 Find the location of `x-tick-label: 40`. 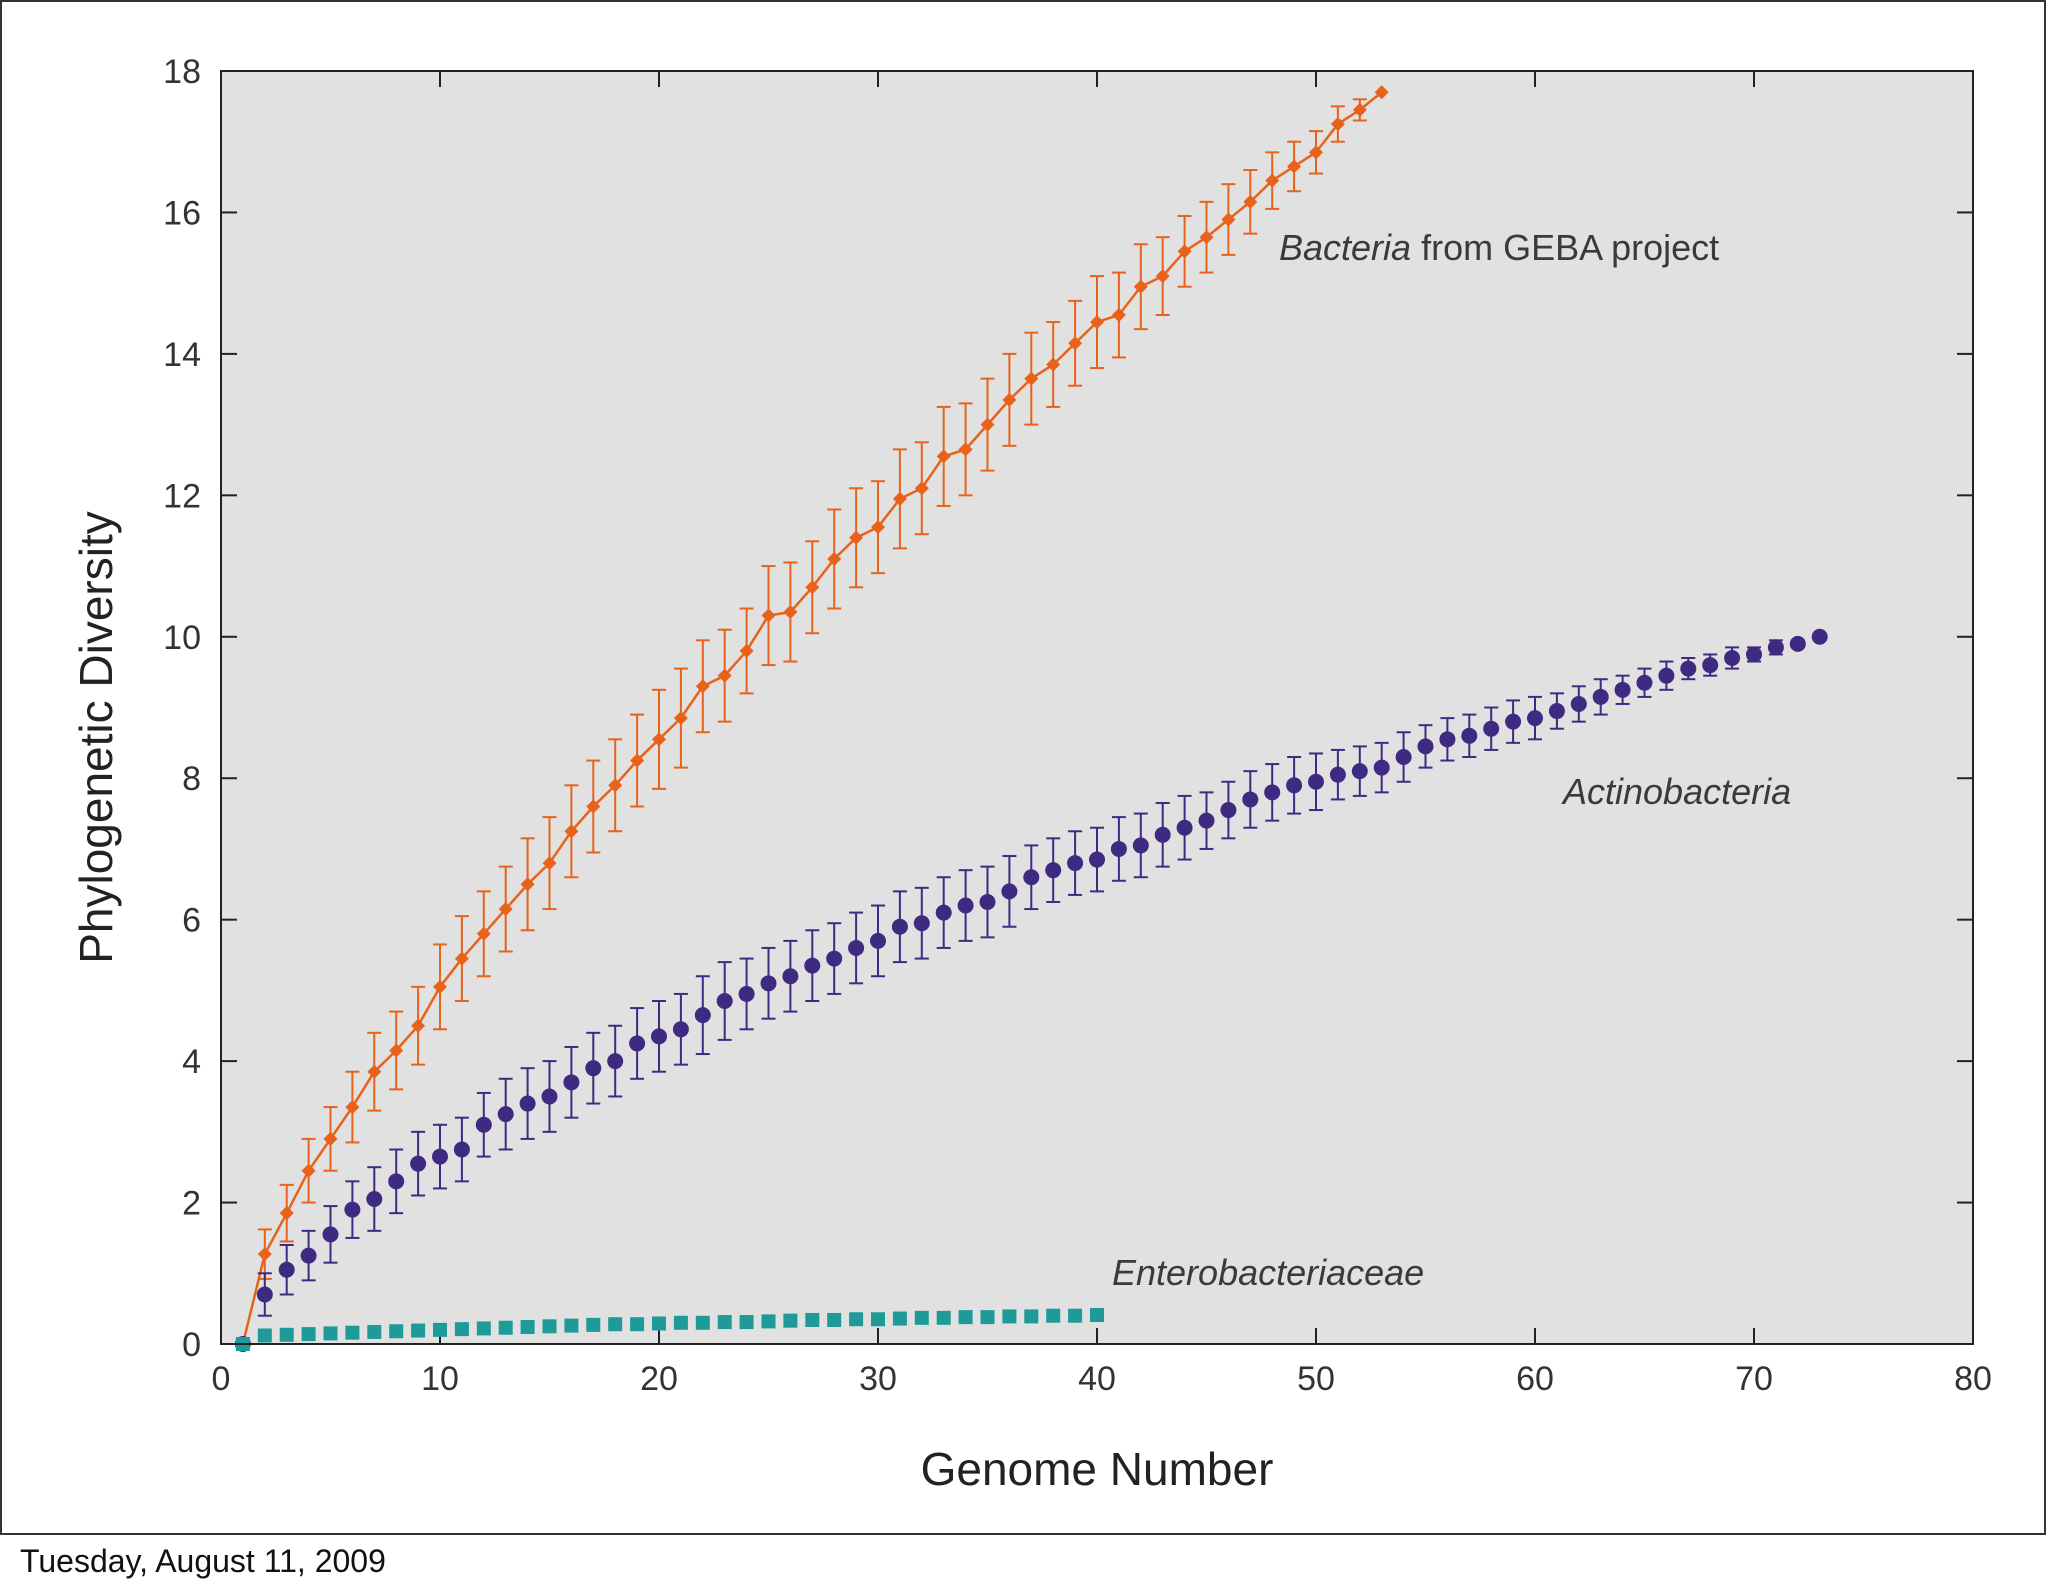

x-tick-label: 40 is located at coordinates (1097, 1379).